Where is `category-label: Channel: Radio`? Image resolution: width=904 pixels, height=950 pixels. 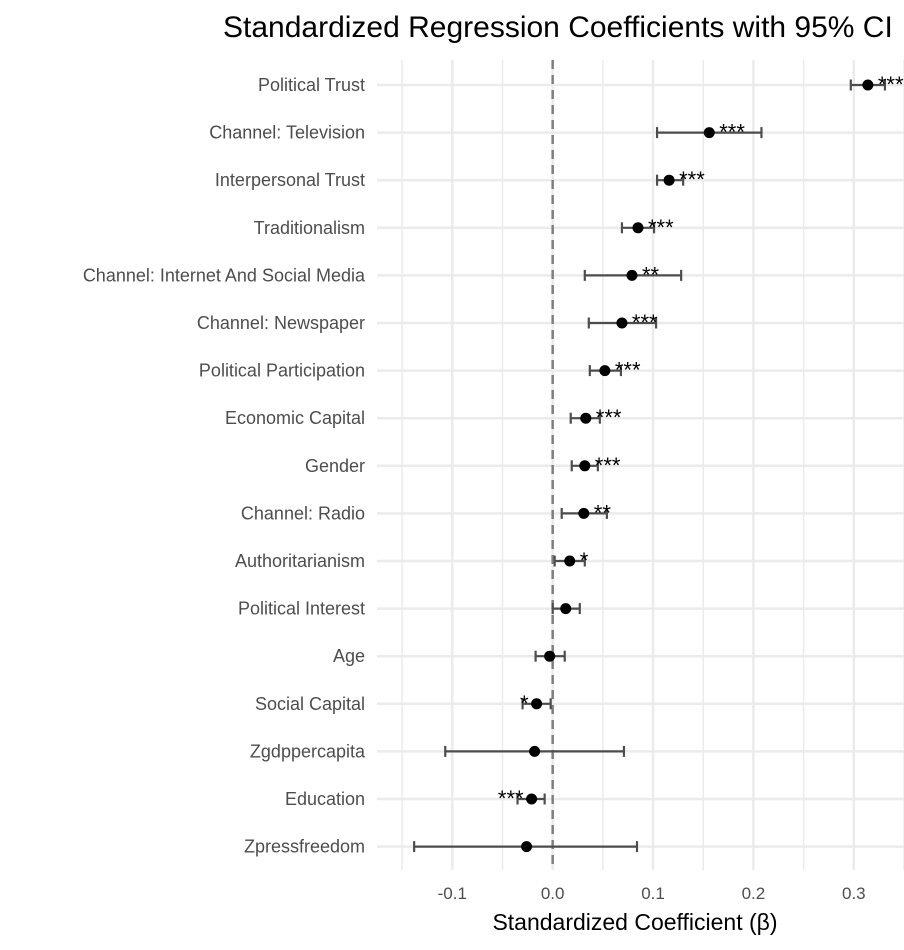 category-label: Channel: Radio is located at coordinates (303, 513).